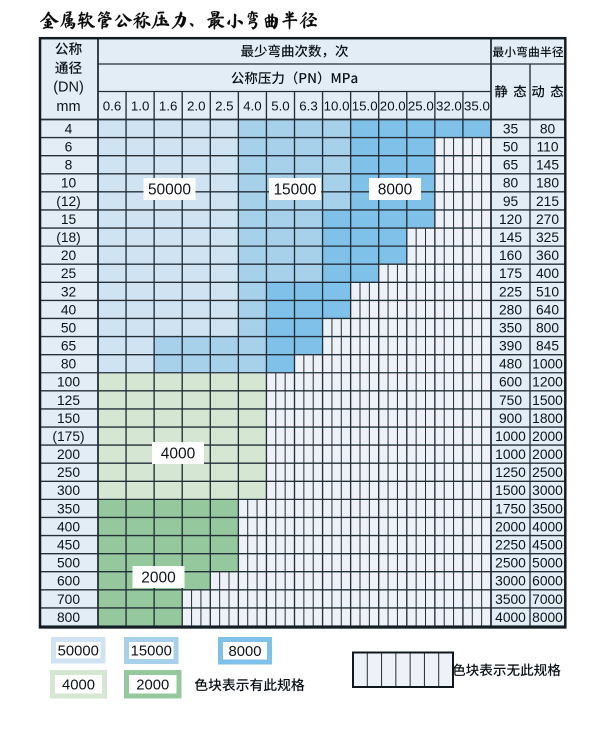 The height and width of the screenshot is (743, 600). I want to click on svg-text: 700, so click(68, 599).